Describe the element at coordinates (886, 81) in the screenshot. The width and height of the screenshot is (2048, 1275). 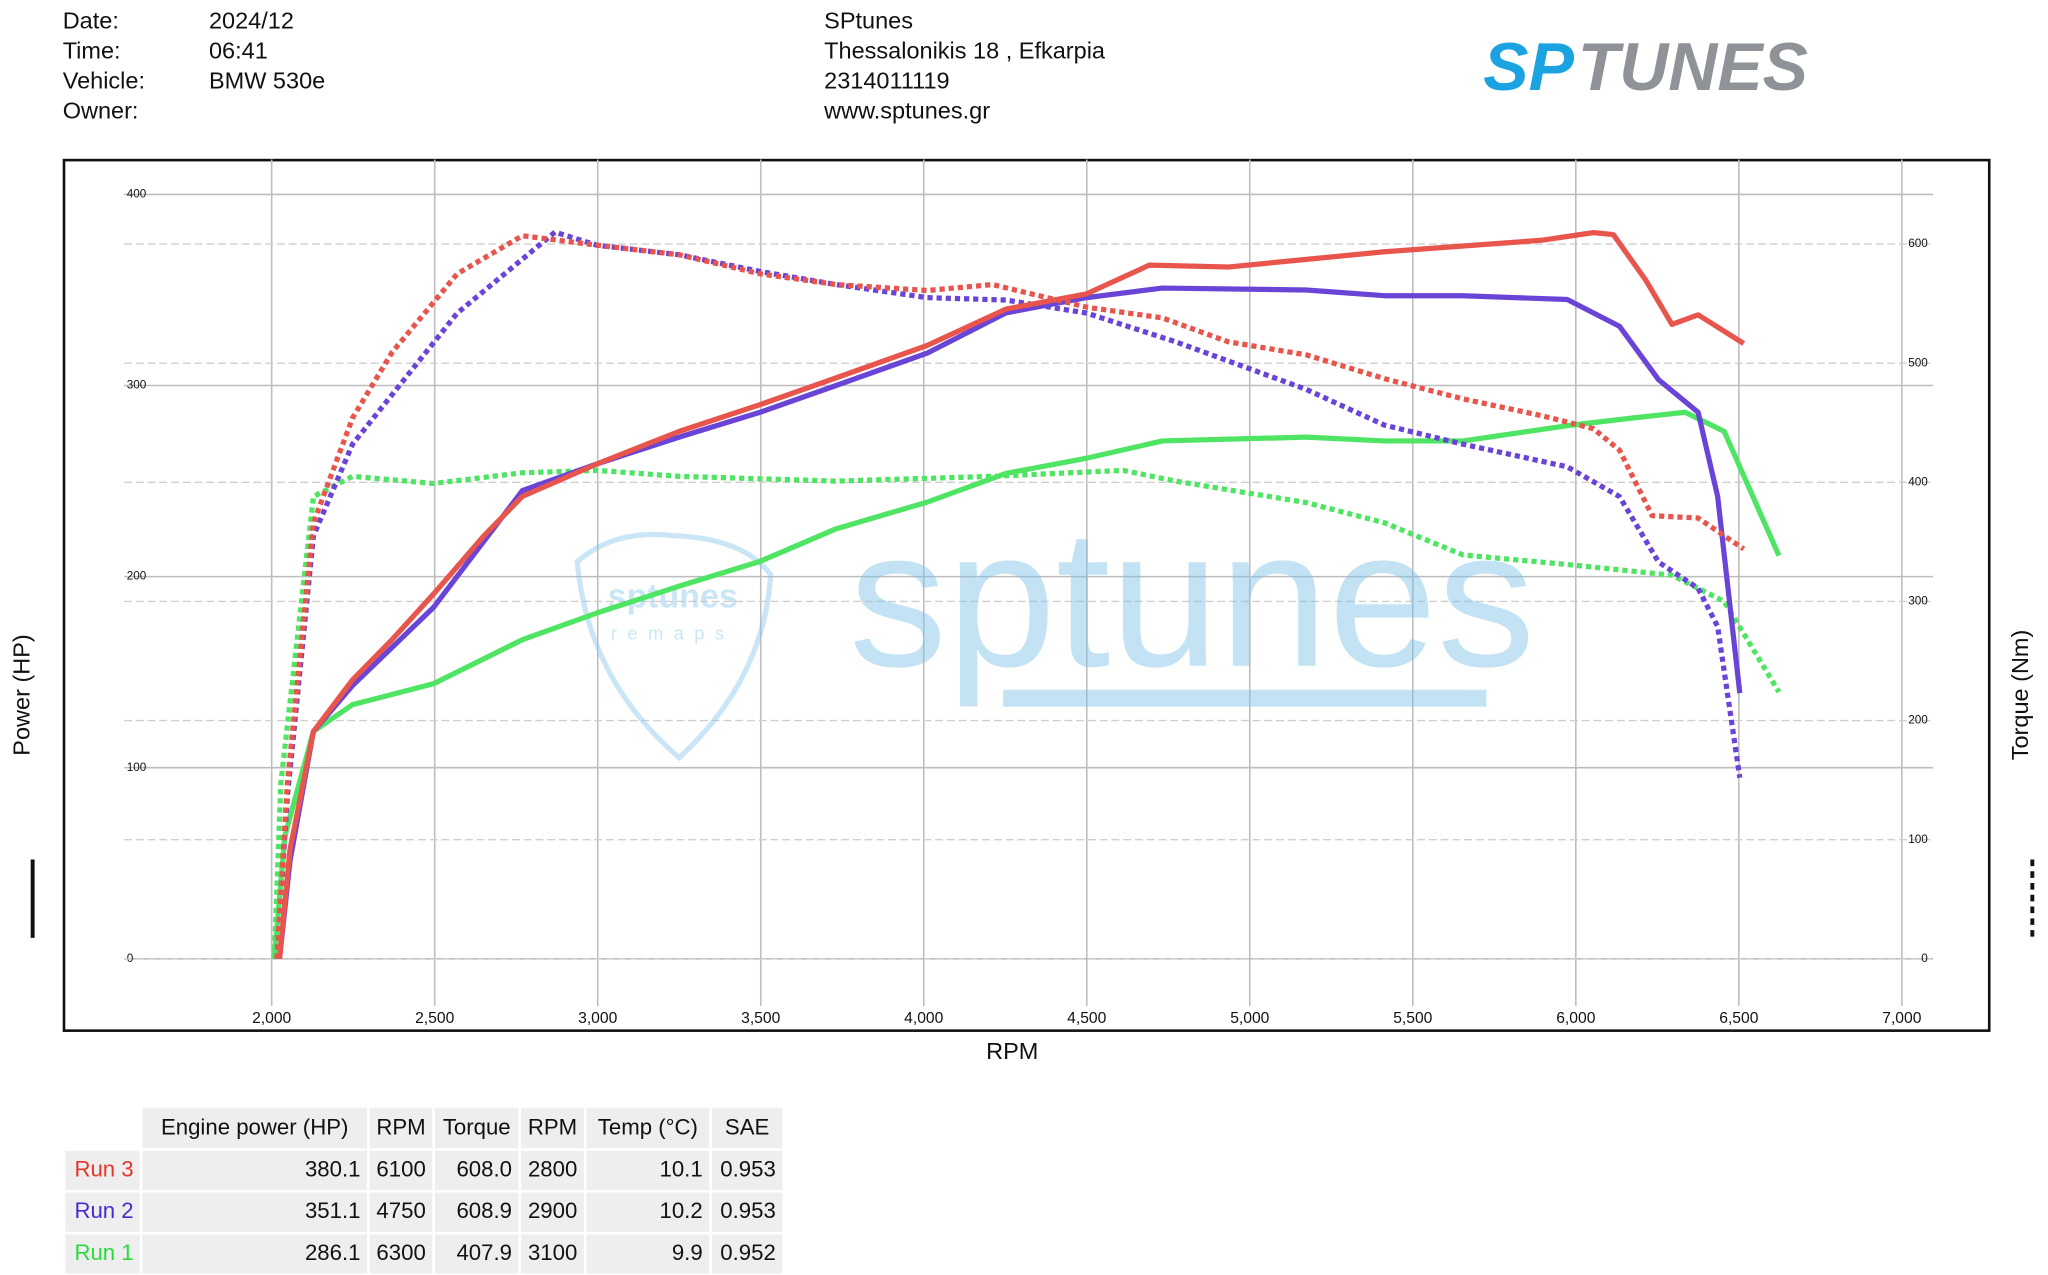
I see `shop-line: 2314011119` at that location.